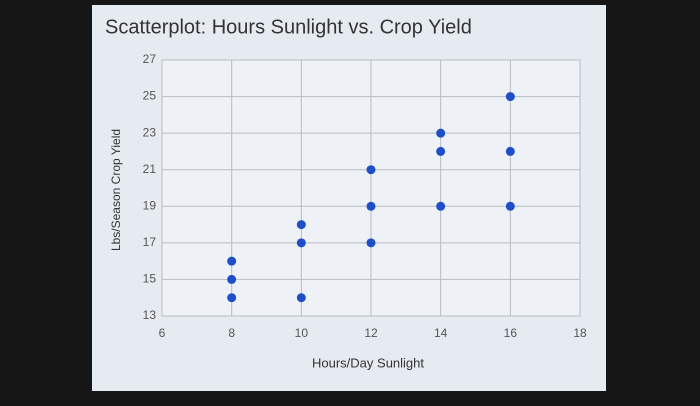  What do you see at coordinates (231, 333) in the screenshot?
I see `x-tick-label: 8` at bounding box center [231, 333].